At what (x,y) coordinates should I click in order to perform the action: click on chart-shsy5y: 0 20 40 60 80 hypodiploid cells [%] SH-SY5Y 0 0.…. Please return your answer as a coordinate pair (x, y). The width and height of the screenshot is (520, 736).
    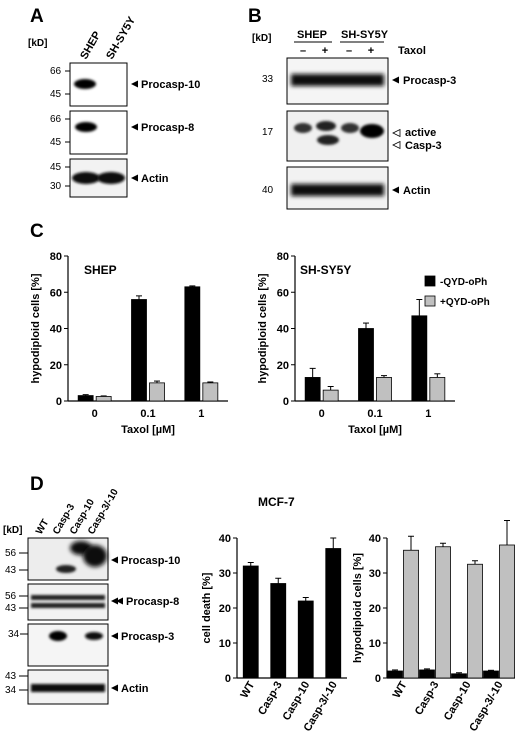
    Looking at the image, I should click on (356, 343).